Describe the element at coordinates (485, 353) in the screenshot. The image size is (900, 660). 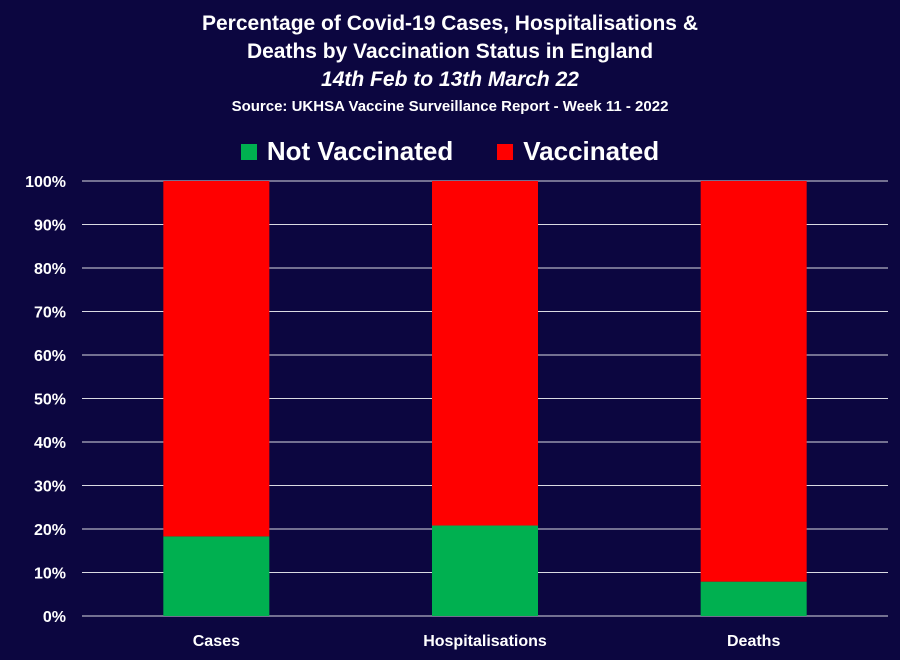
I see `bar-hospitalisations-vaccinated` at that location.